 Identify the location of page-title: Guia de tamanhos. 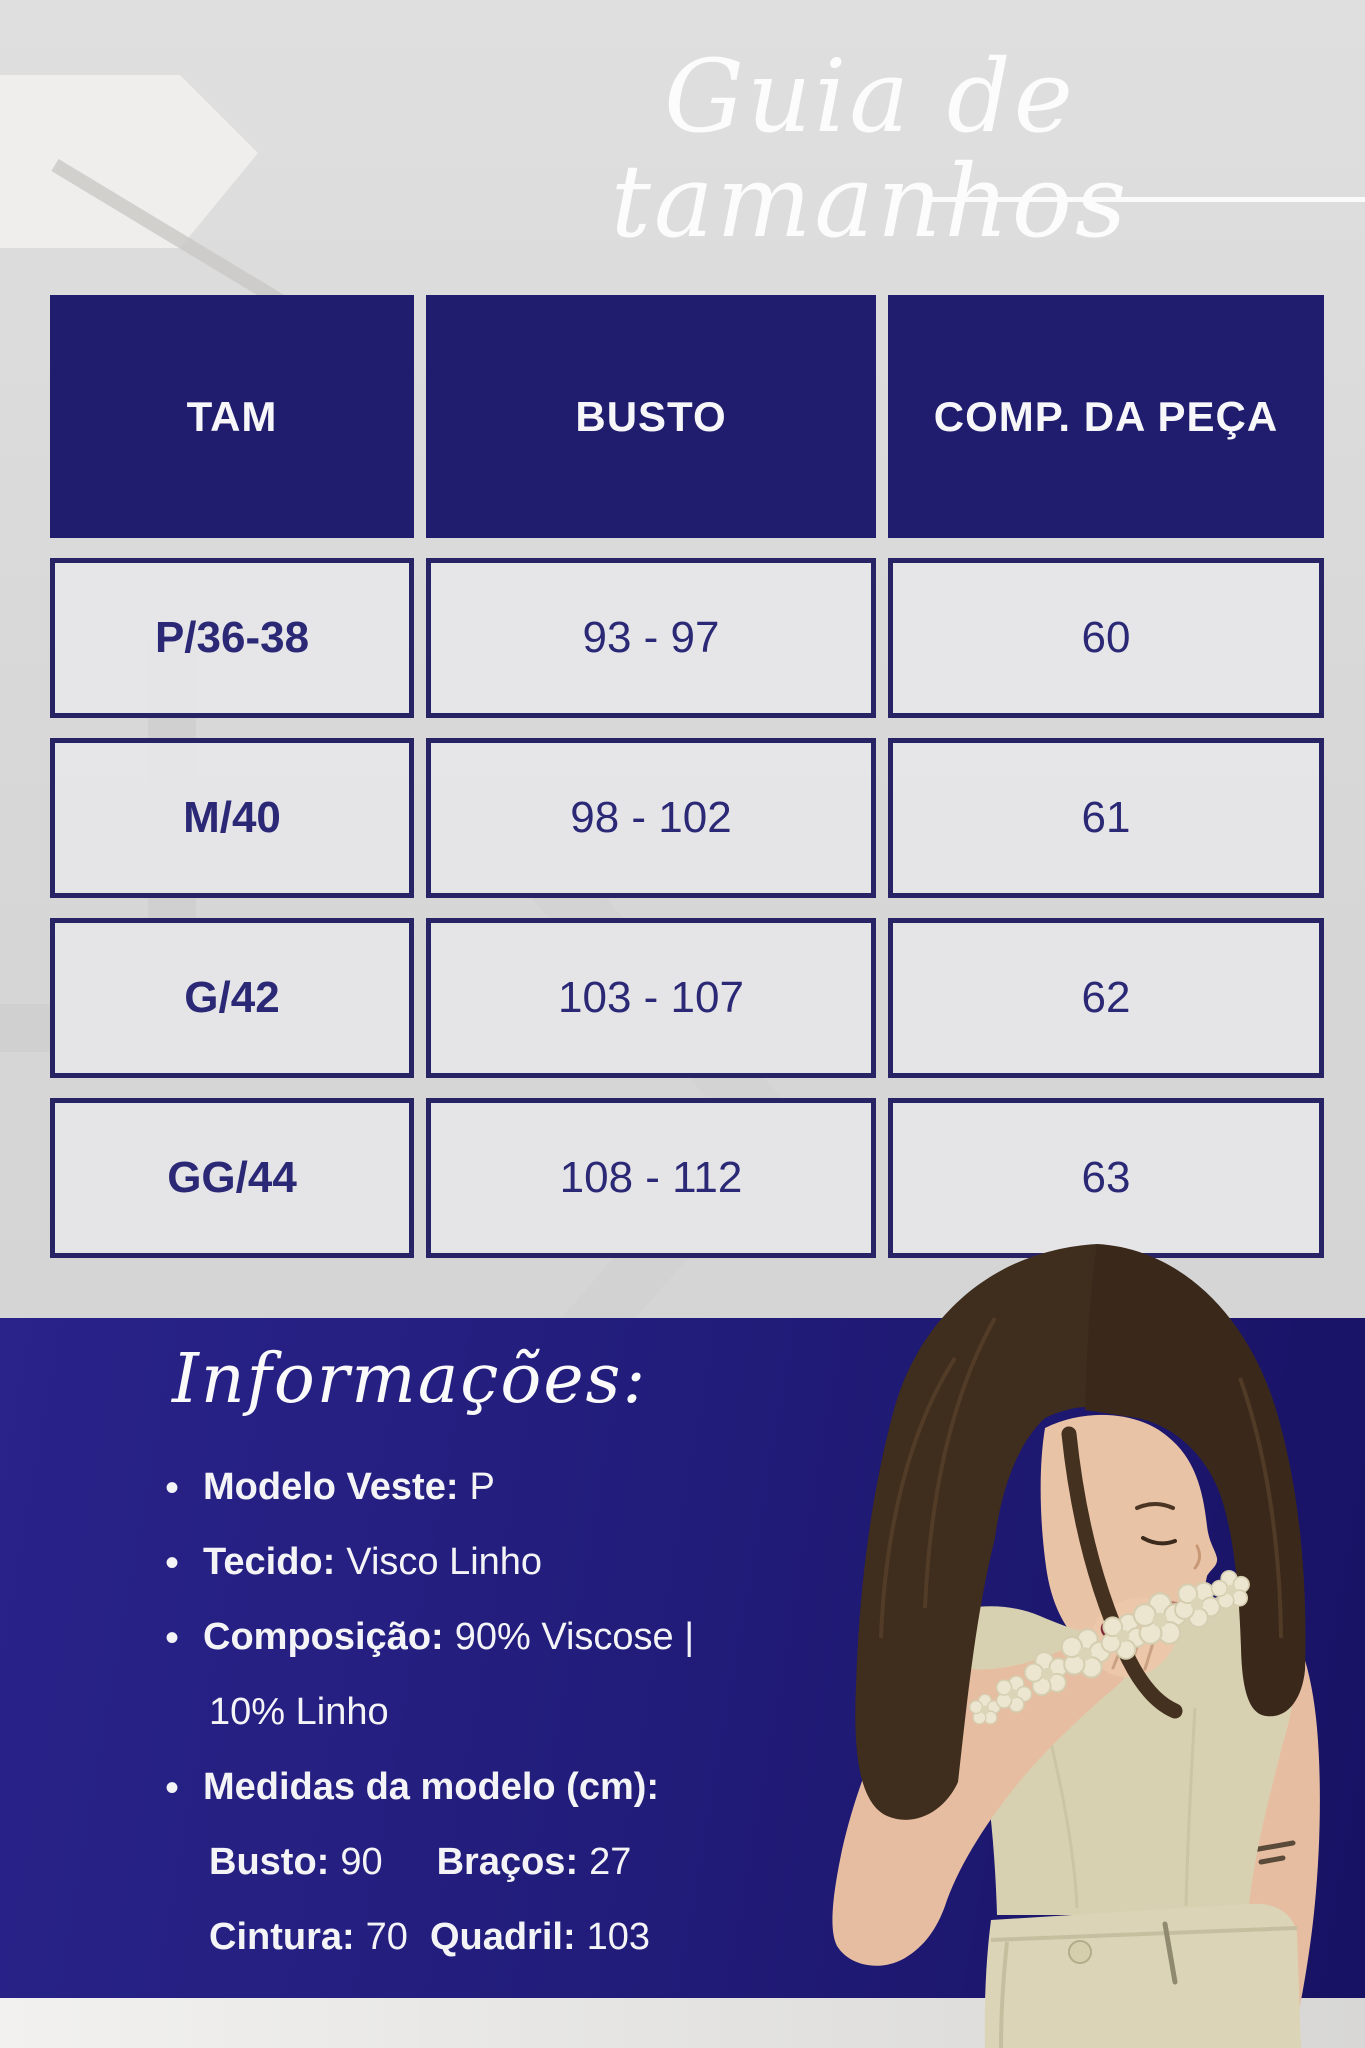
(870, 149).